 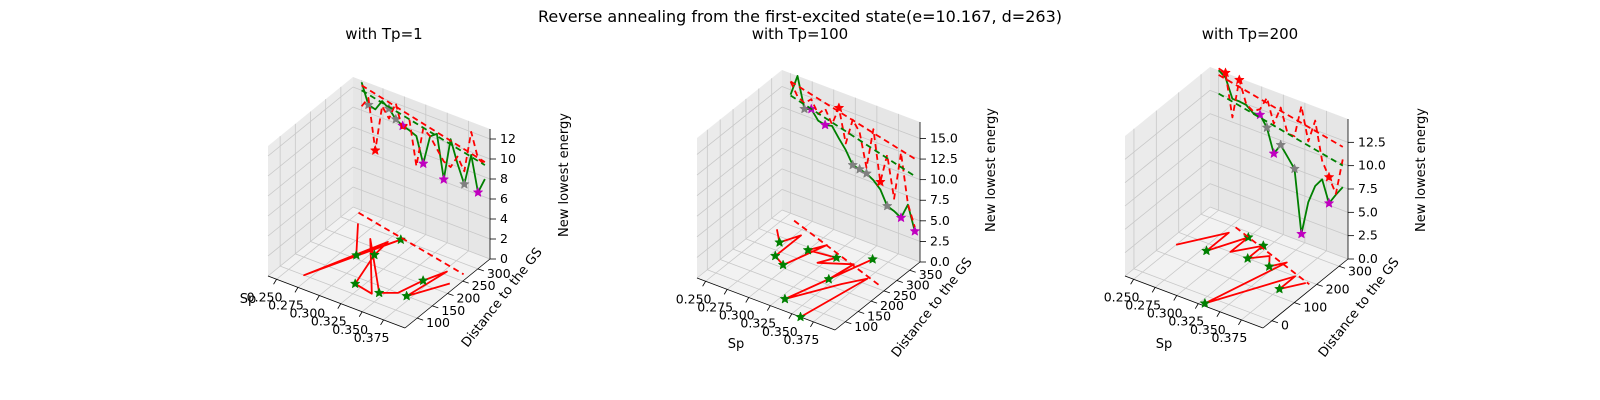 What do you see at coordinates (931, 274) in the screenshot?
I see `y-tick-label: 350` at bounding box center [931, 274].